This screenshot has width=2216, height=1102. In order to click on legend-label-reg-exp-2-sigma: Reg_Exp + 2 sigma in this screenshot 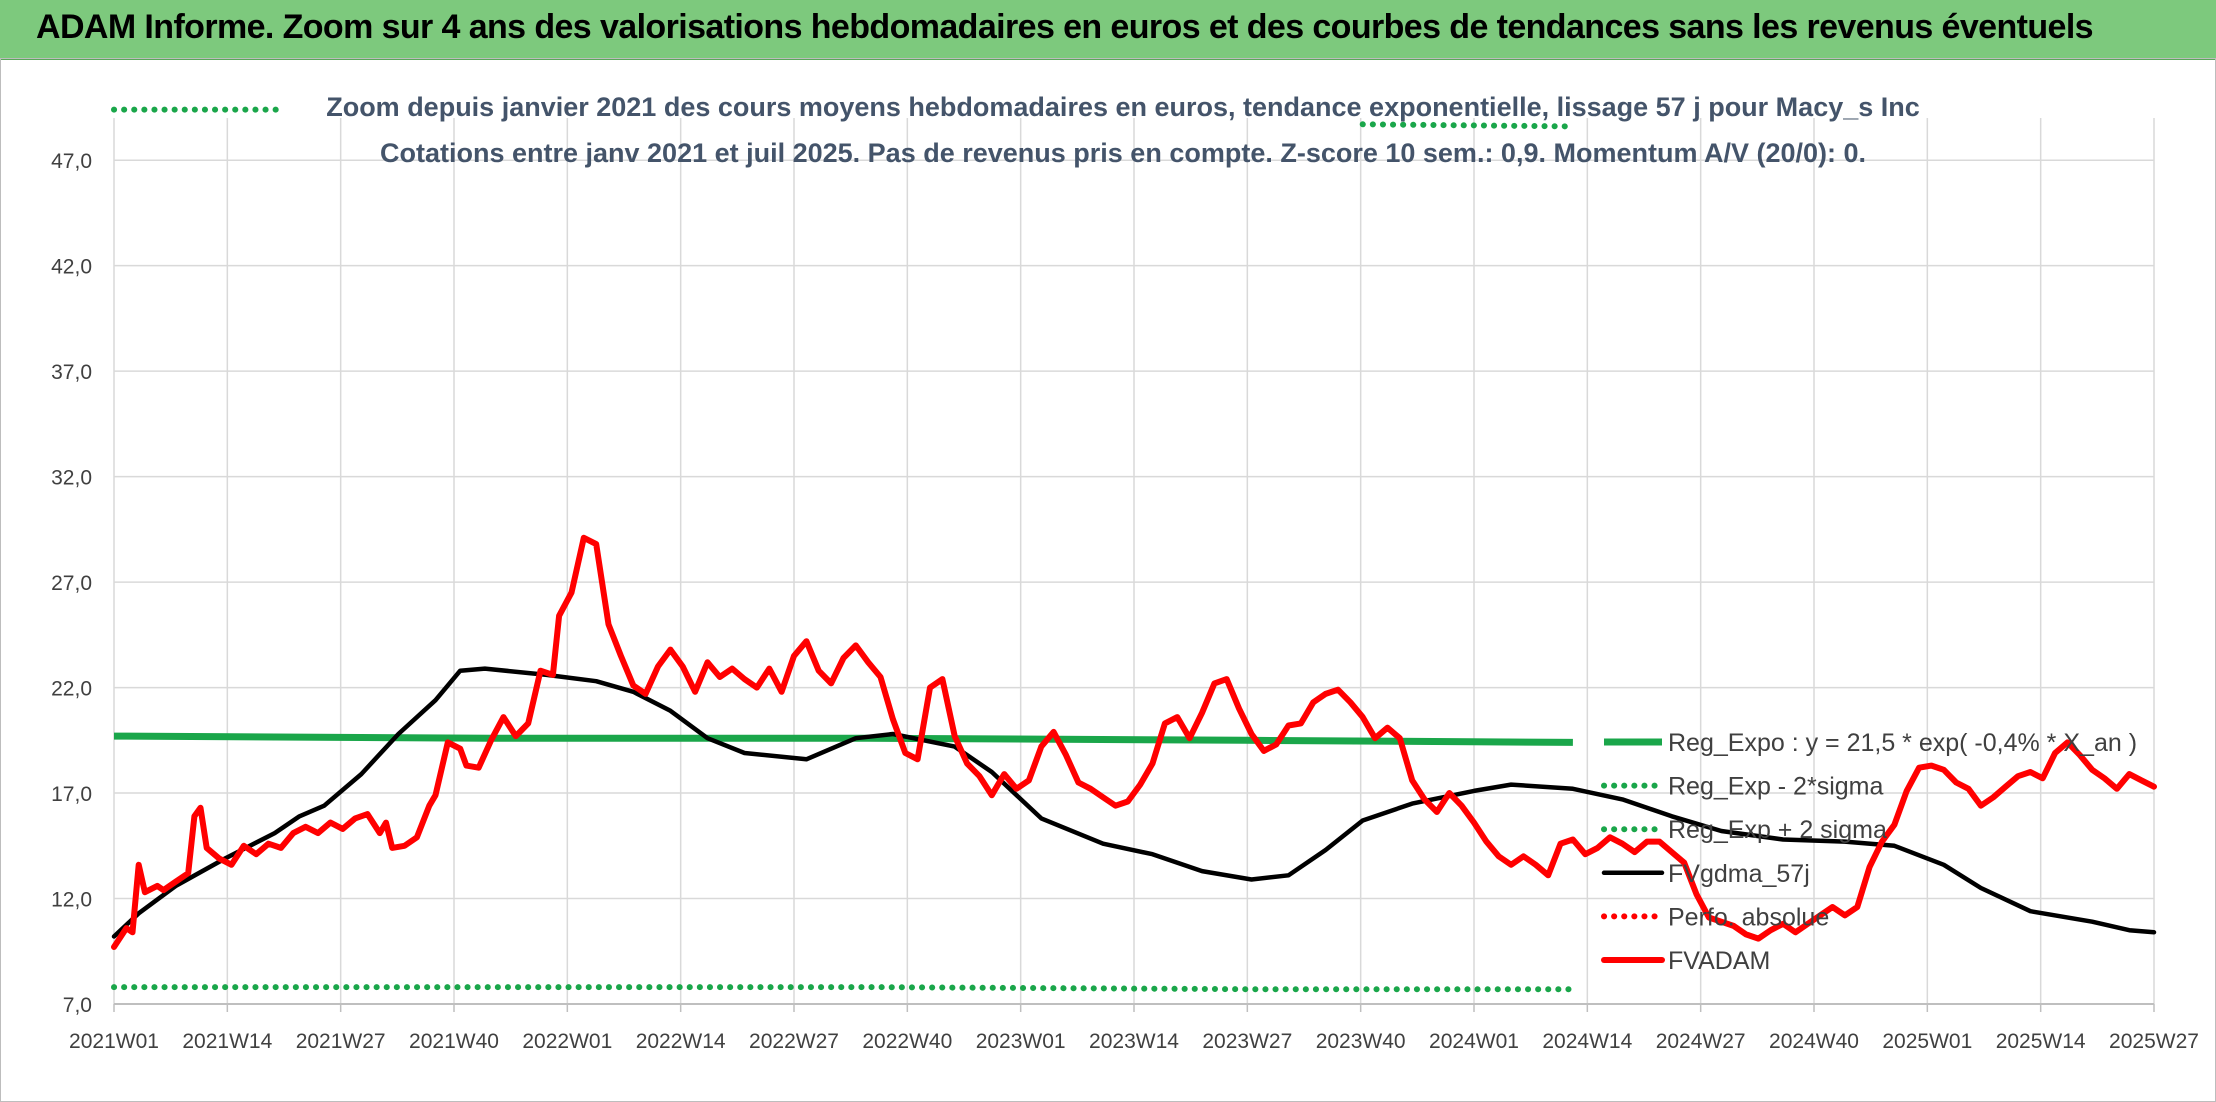, I will do `click(1777, 830)`.